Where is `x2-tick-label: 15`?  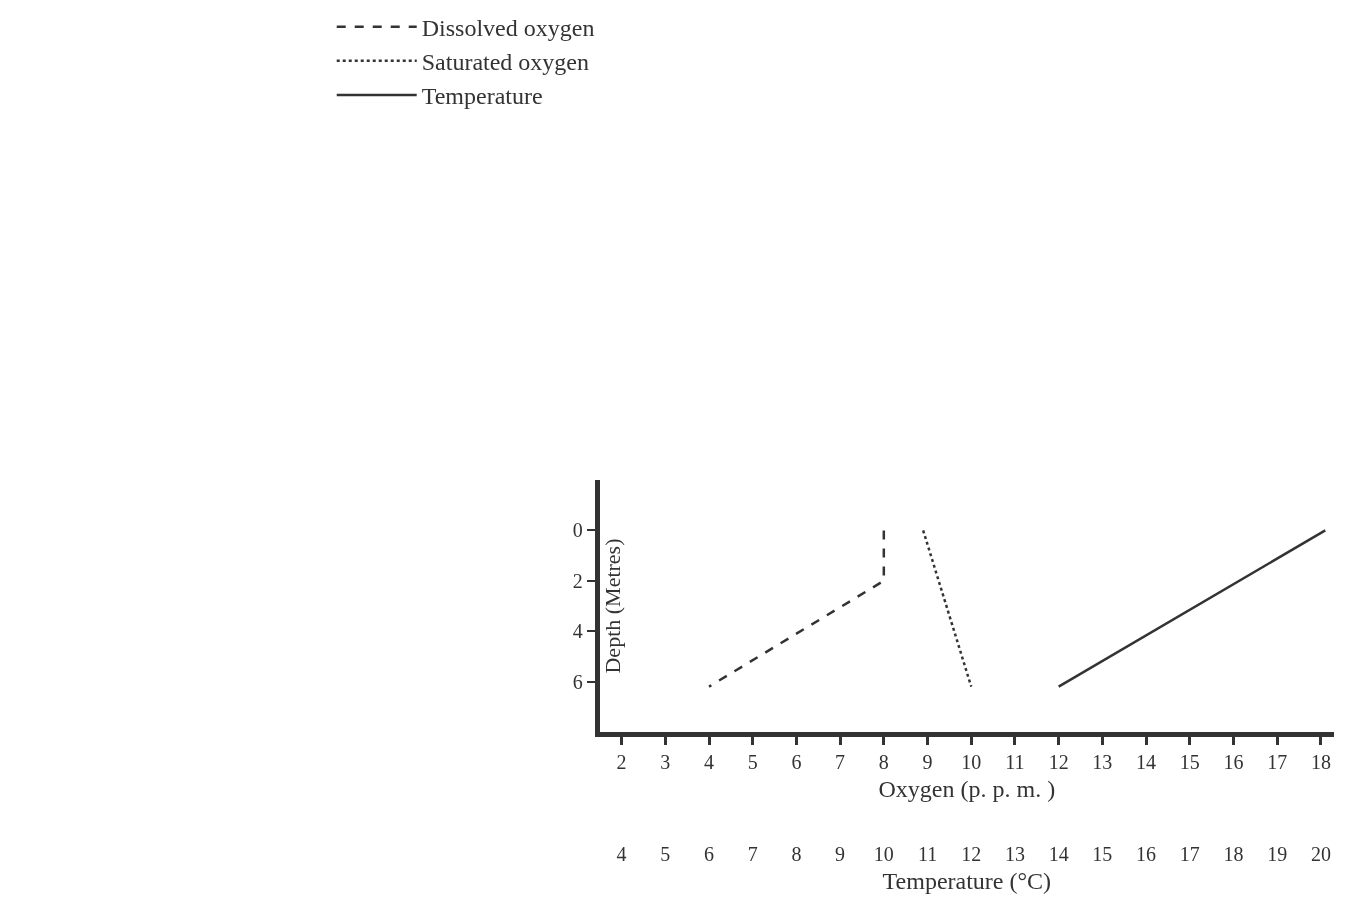 x2-tick-label: 15 is located at coordinates (1102, 854).